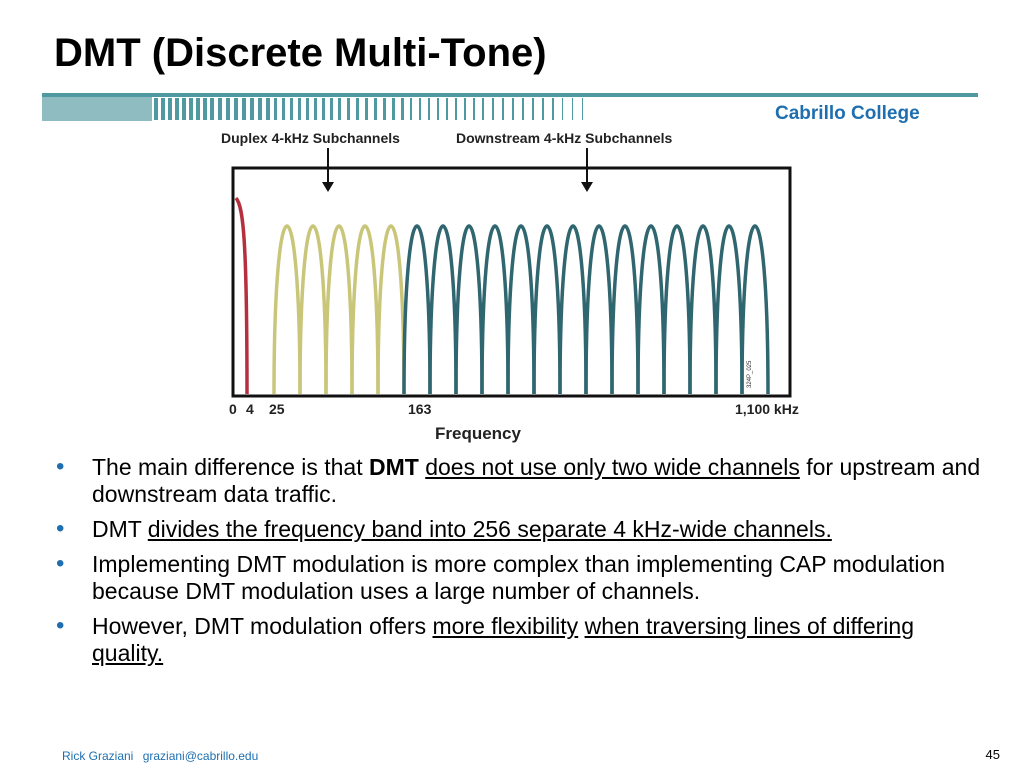  I want to click on voice-channel-arch, so click(241, 295).